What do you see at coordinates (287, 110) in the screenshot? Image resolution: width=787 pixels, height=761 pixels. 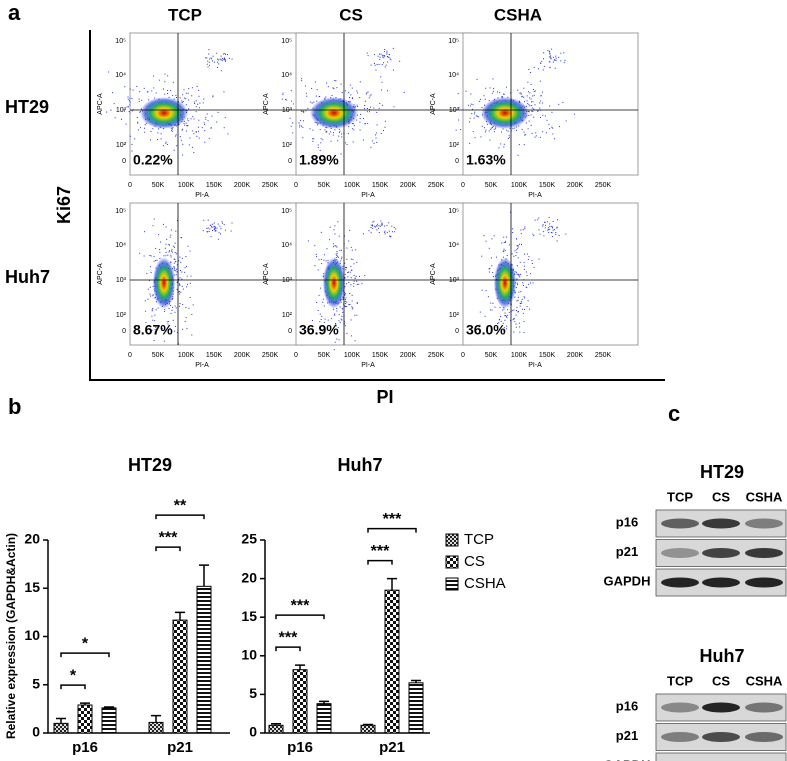 I see `y-tick-label: 10³` at bounding box center [287, 110].